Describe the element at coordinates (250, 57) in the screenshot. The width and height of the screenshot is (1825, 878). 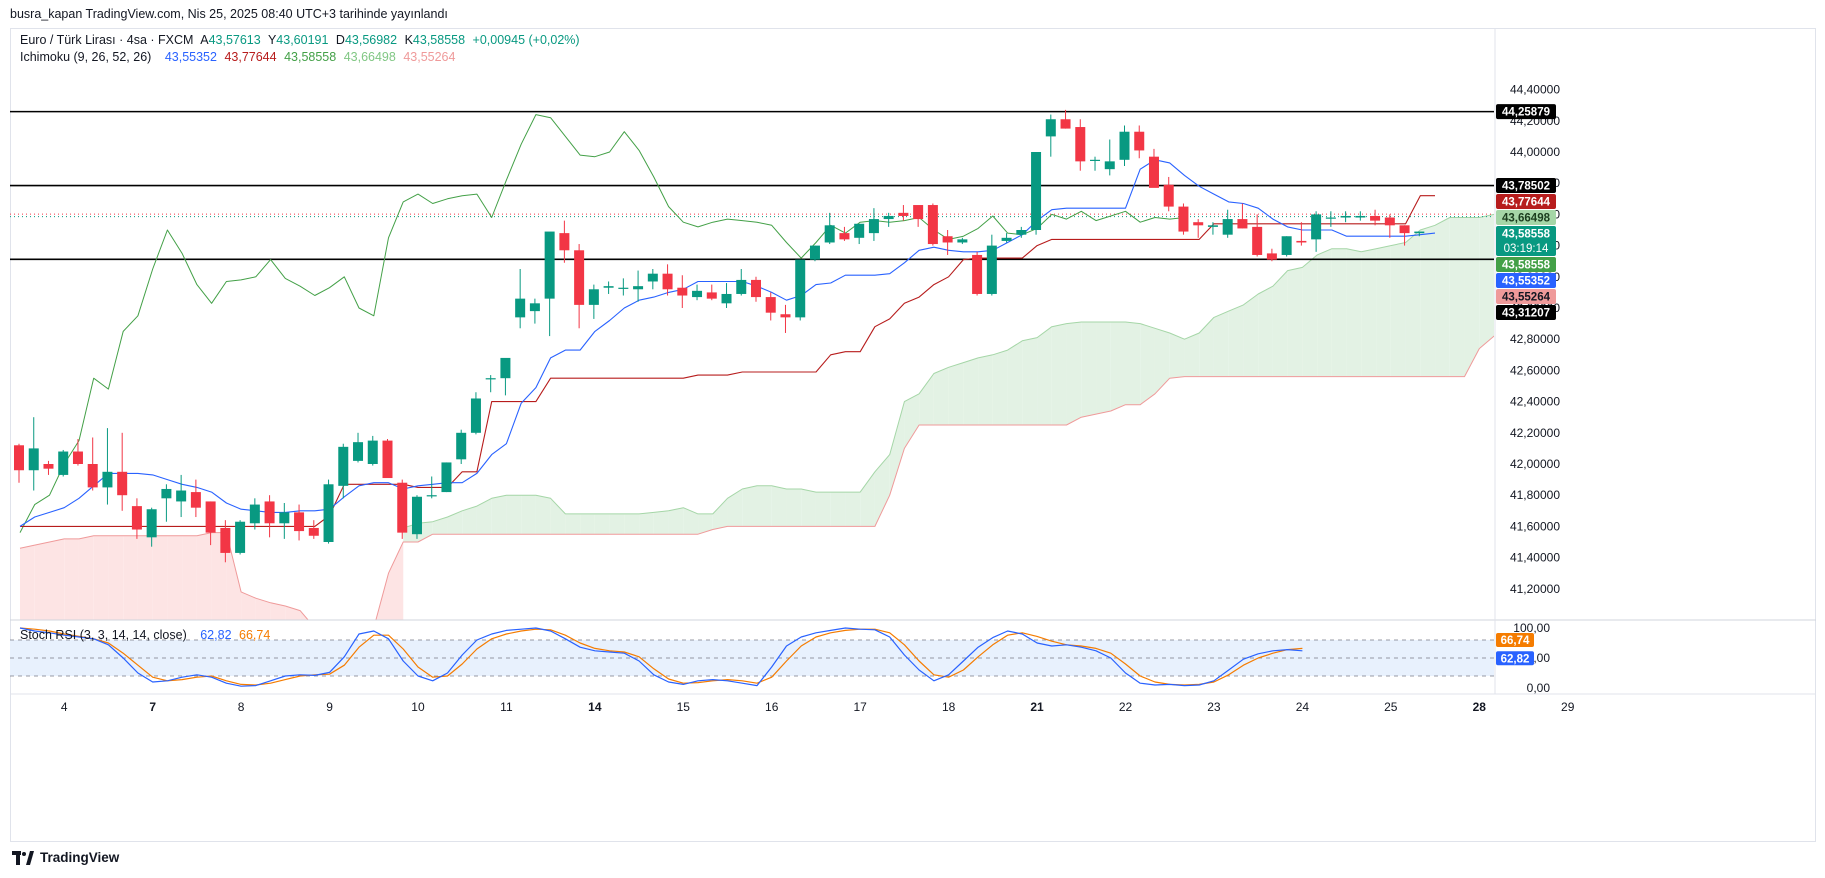
I see `ichimoku-kijun-value: 43,77644` at that location.